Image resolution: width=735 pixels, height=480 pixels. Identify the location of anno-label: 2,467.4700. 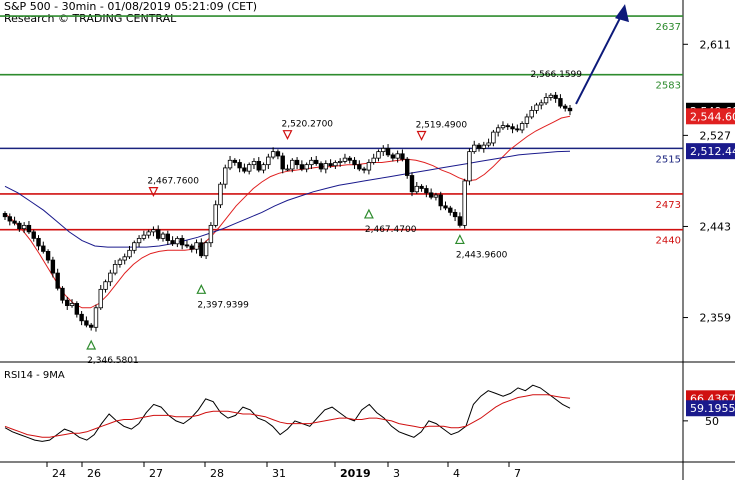
(391, 230).